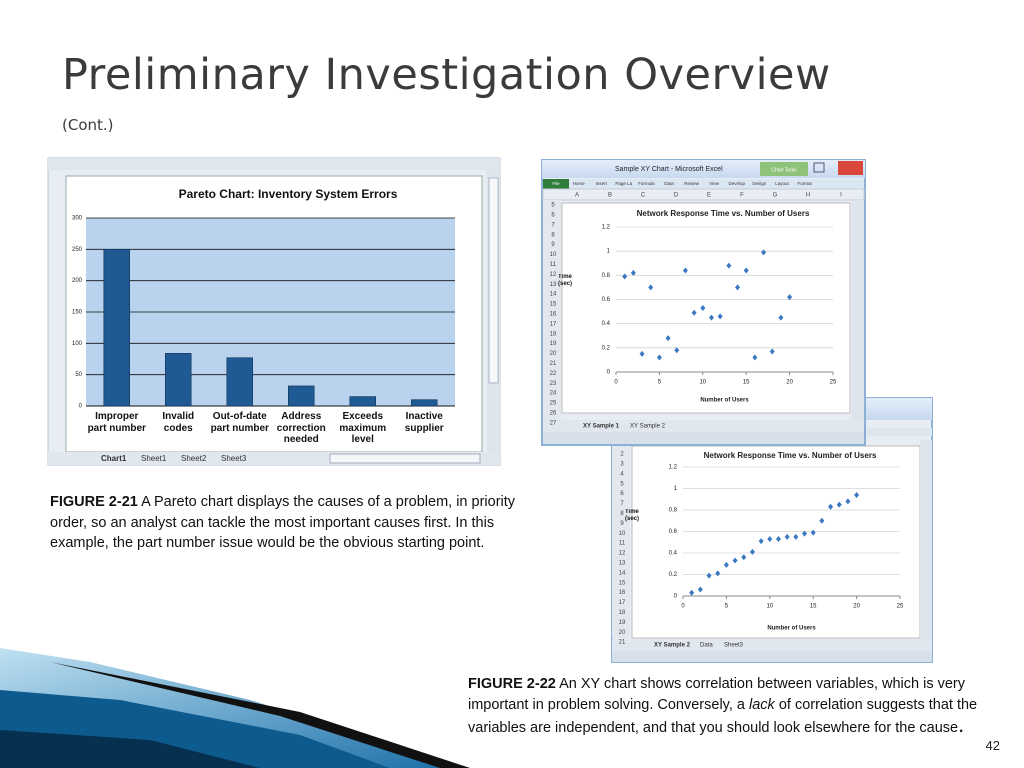  Describe the element at coordinates (622, 504) in the screenshot. I see `row-number: 7` at that location.